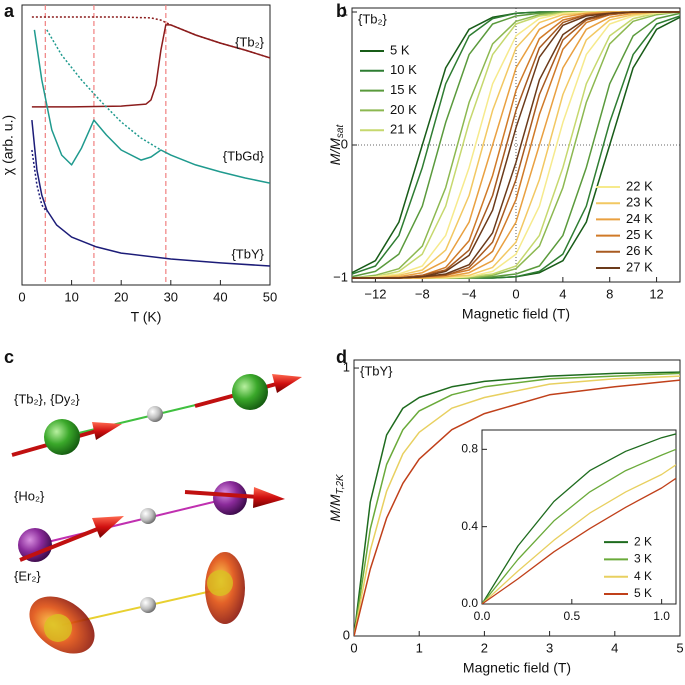 The width and height of the screenshot is (685, 685). I want to click on y-axis-label: χ (arb. u.), so click(8, 145).